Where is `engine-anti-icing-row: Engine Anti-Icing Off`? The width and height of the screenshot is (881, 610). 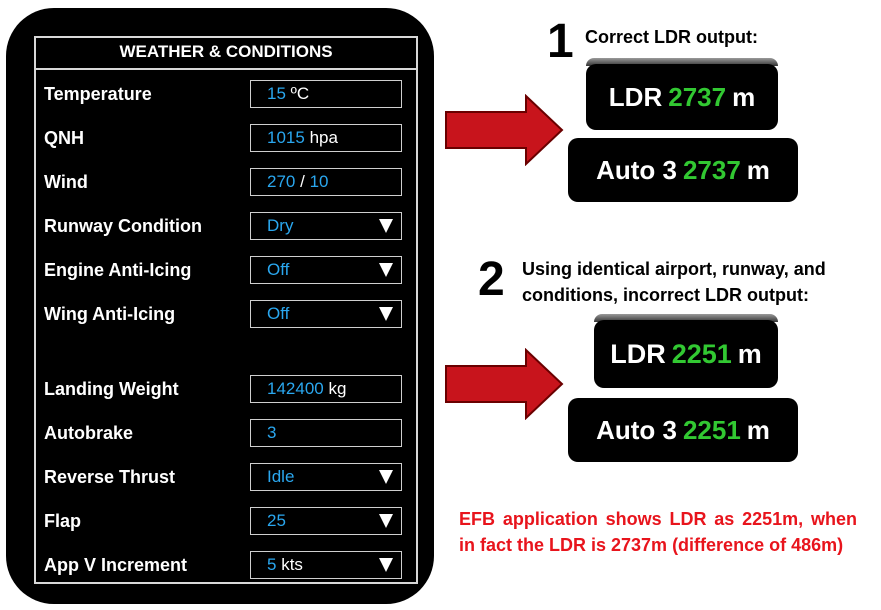
engine-anti-icing-row: Engine Anti-Icing Off is located at coordinates (224, 271).